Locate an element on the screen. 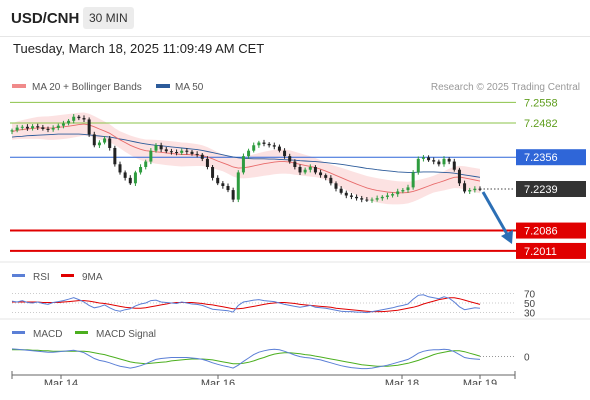 The height and width of the screenshot is (400, 590). interval-badge: 30 MIN is located at coordinates (108, 18).